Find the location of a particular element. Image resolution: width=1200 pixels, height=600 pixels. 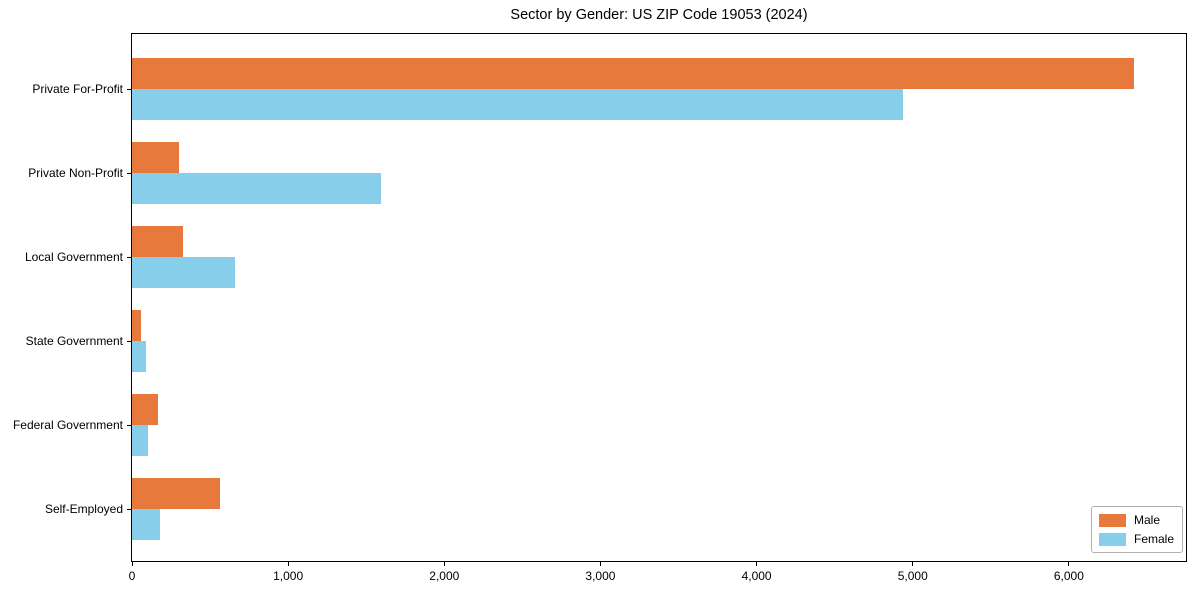

x-axis-tick-label: 5,000 is located at coordinates (912, 576).